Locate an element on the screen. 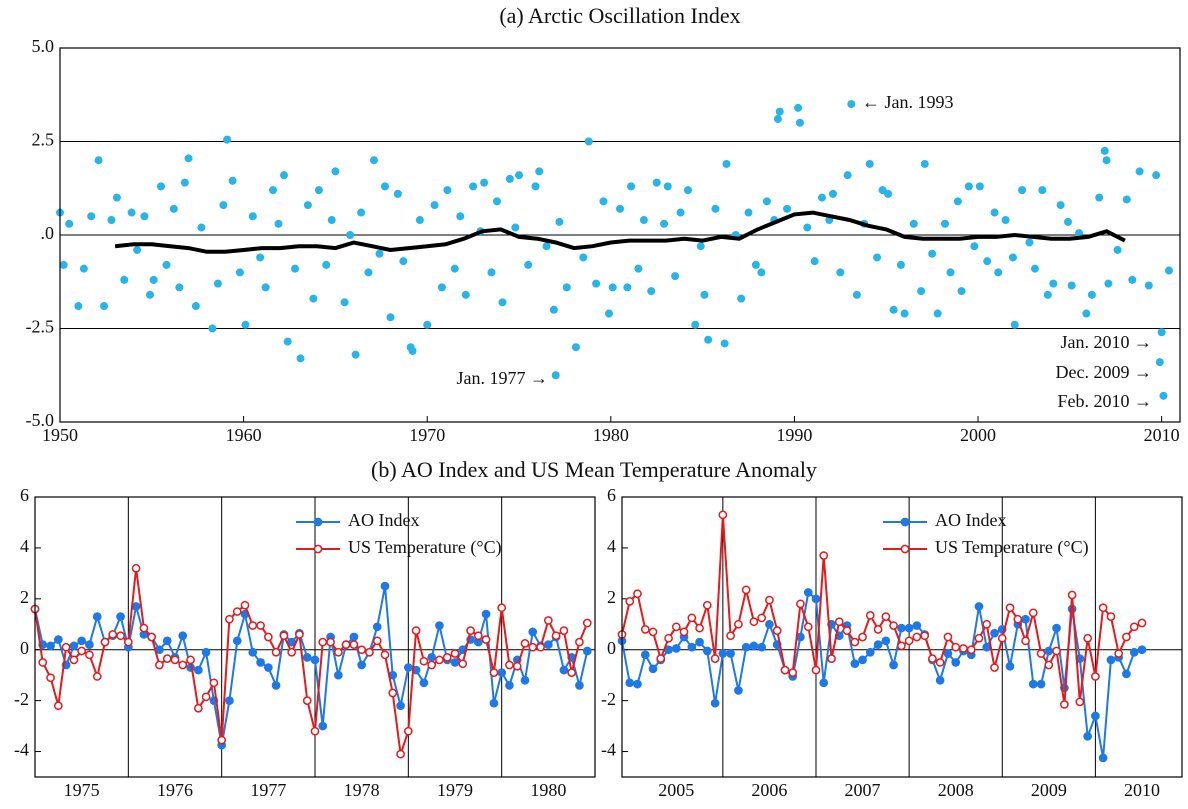  x-tick-label: 2005 is located at coordinates (676, 790).